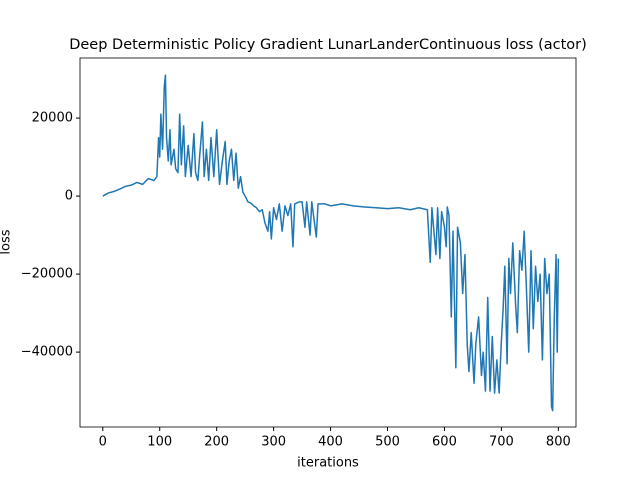 The width and height of the screenshot is (640, 484). What do you see at coordinates (330, 442) in the screenshot?
I see `x-tick-label: 400` at bounding box center [330, 442].